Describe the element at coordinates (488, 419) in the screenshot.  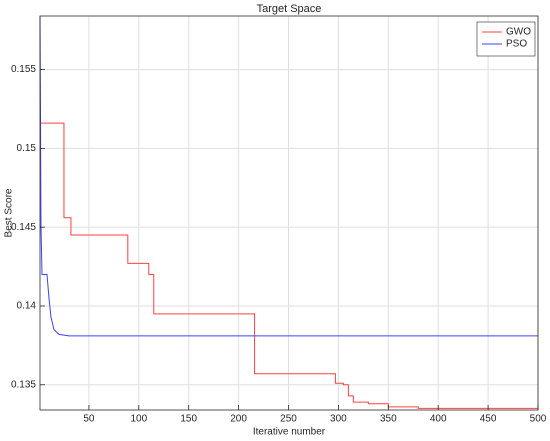
I see `x-tick-label: 450` at that location.